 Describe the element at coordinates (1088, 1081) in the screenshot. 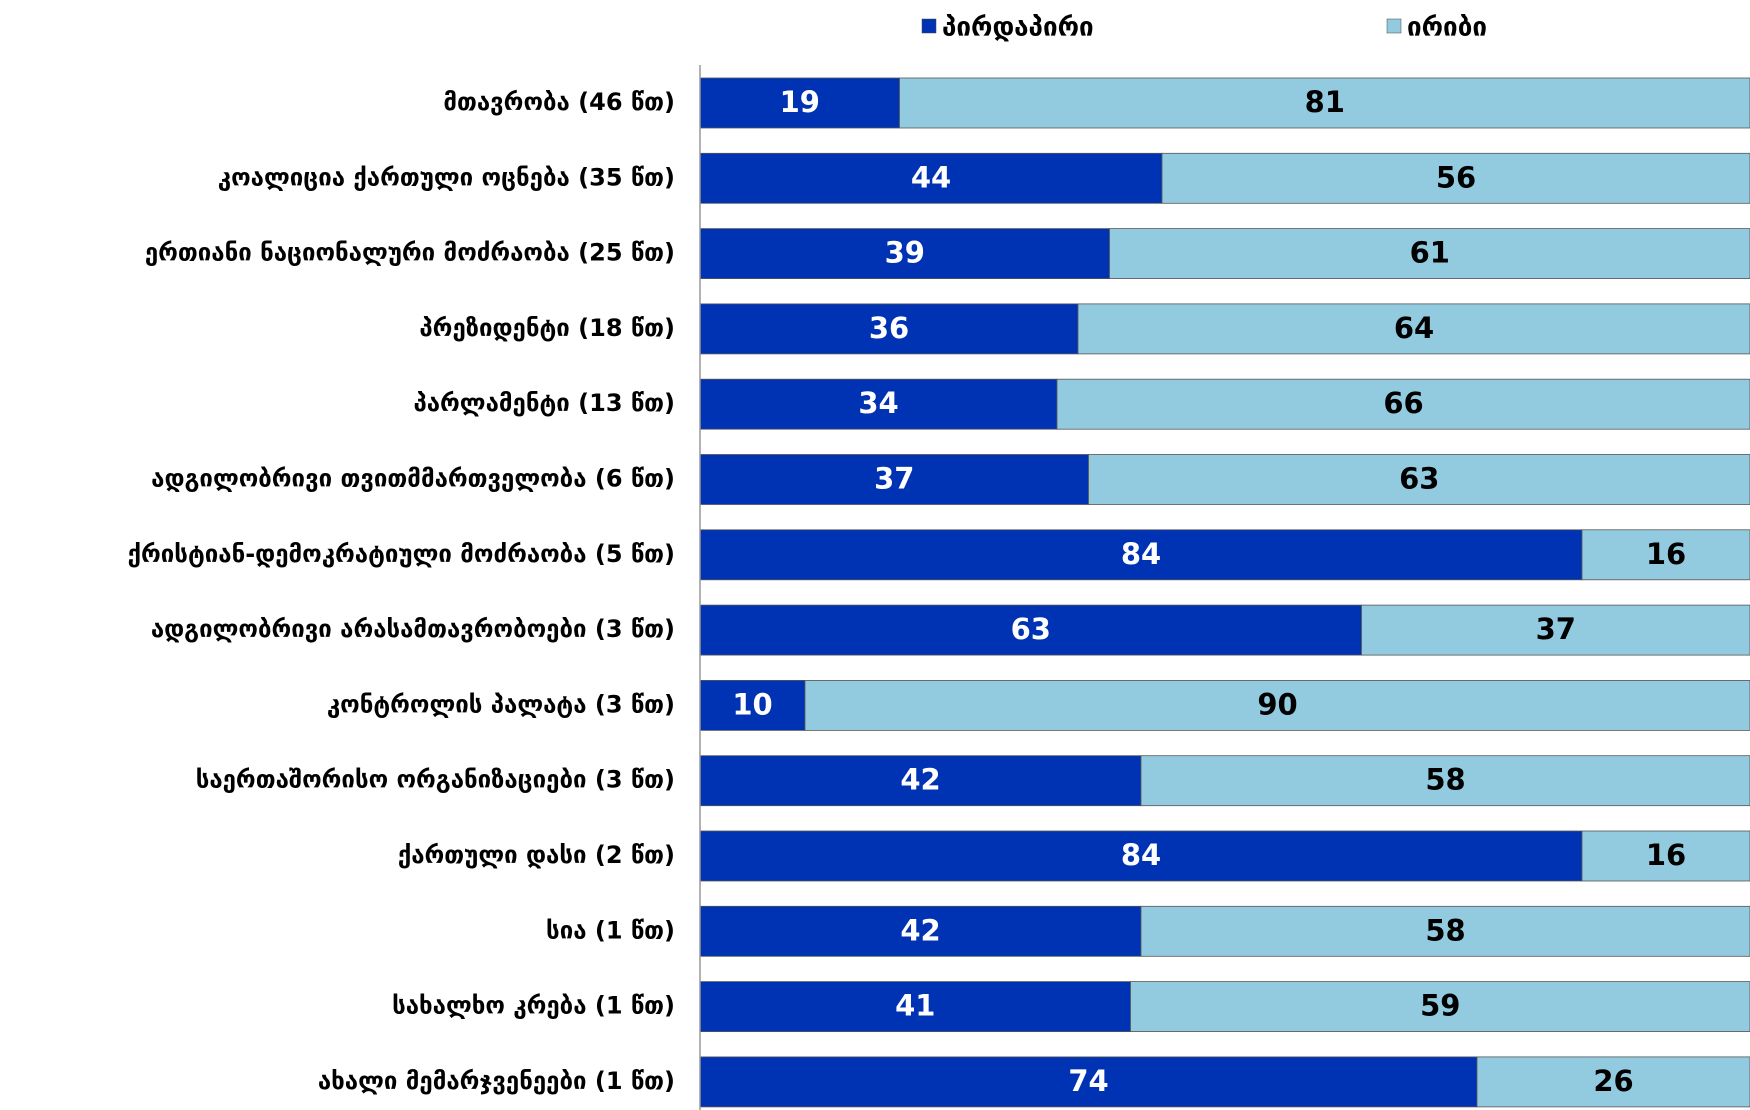

I see `data-label: 74` at that location.